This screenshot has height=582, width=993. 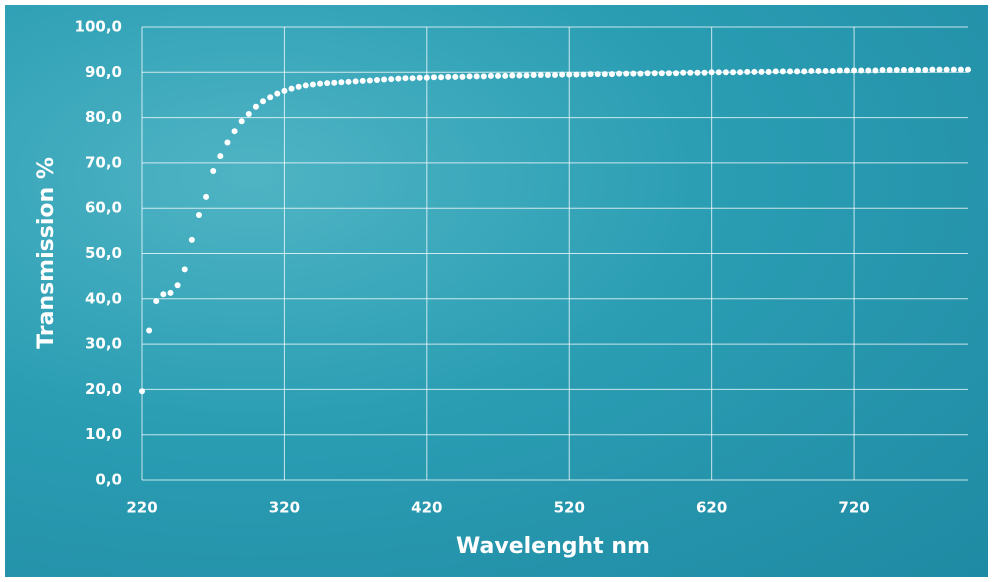 I want to click on y-tick-label: 50,0, so click(x=103, y=253).